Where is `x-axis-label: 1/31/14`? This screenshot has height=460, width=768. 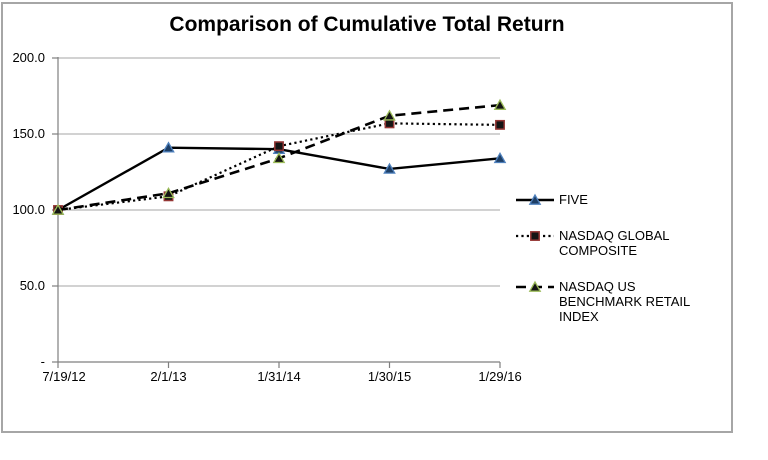
x-axis-label: 1/31/14 is located at coordinates (279, 376).